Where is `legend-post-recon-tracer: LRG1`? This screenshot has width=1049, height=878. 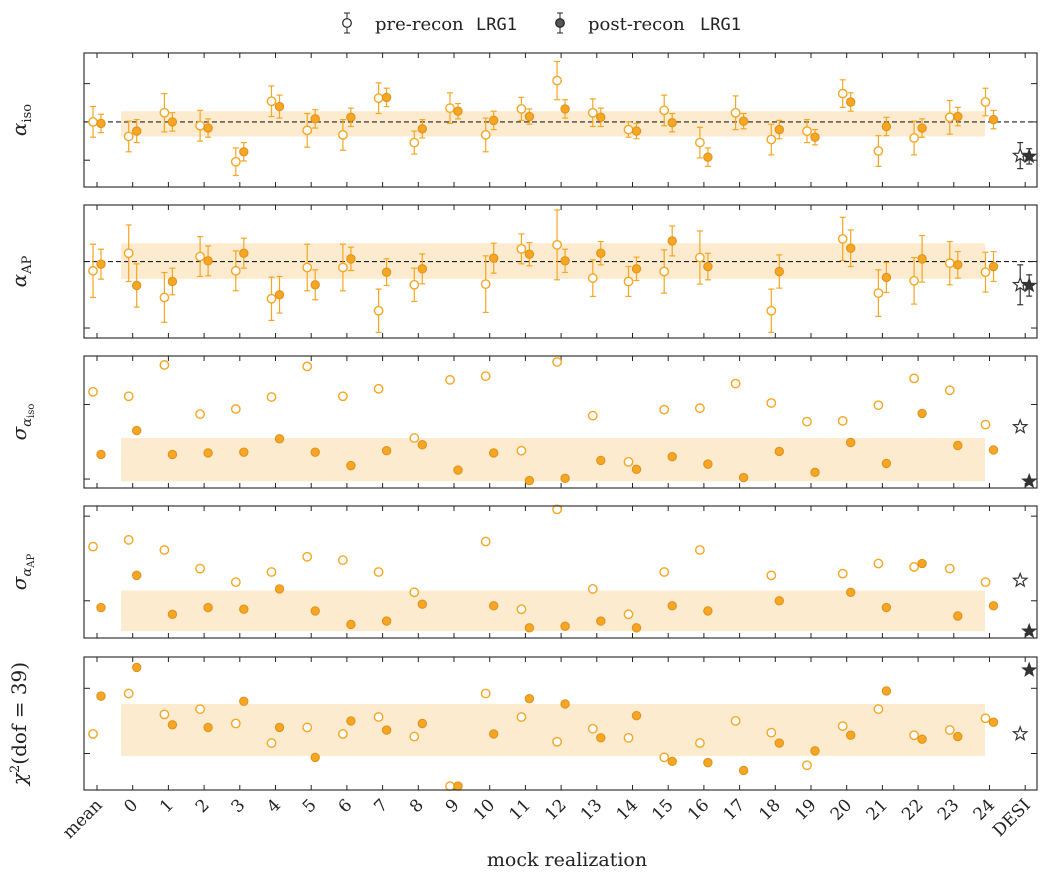
legend-post-recon-tracer: LRG1 is located at coordinates (720, 25).